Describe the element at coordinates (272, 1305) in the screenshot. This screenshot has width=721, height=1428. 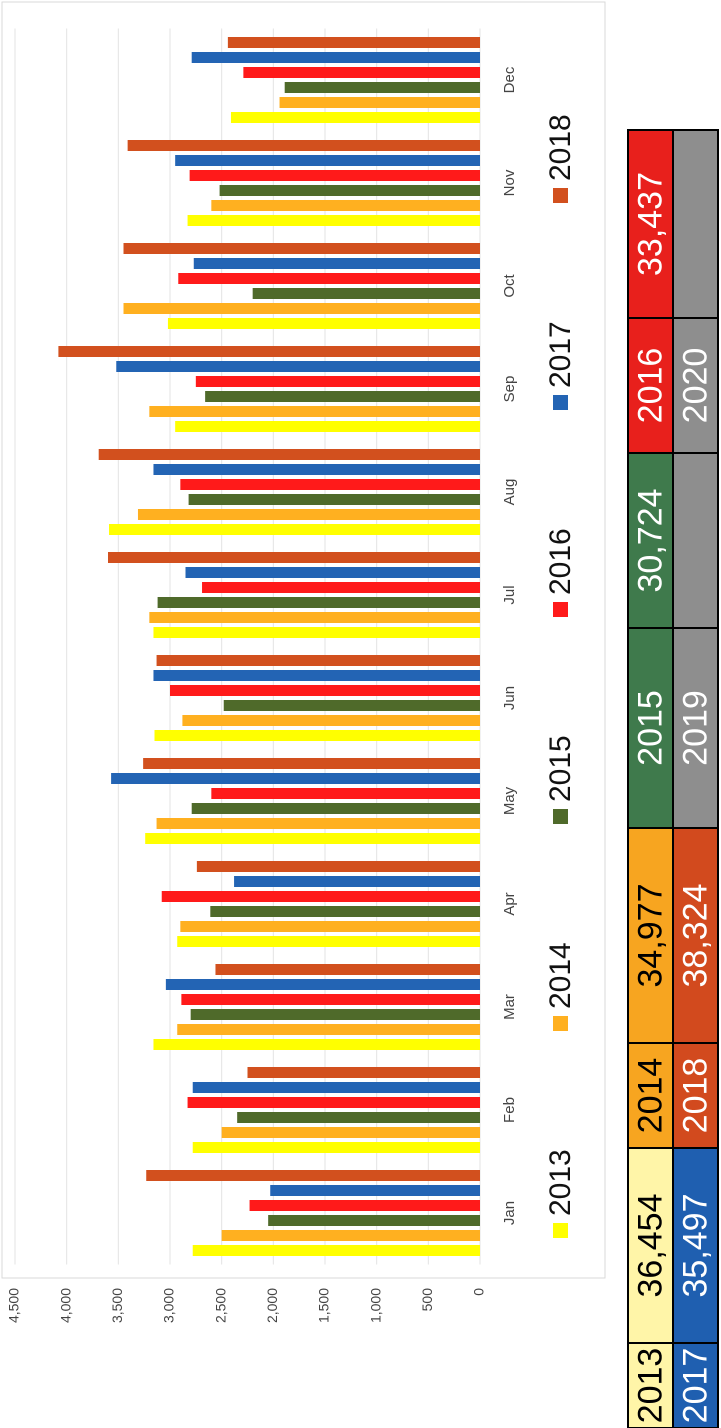
I see `y-tick-label: 2,000` at that location.